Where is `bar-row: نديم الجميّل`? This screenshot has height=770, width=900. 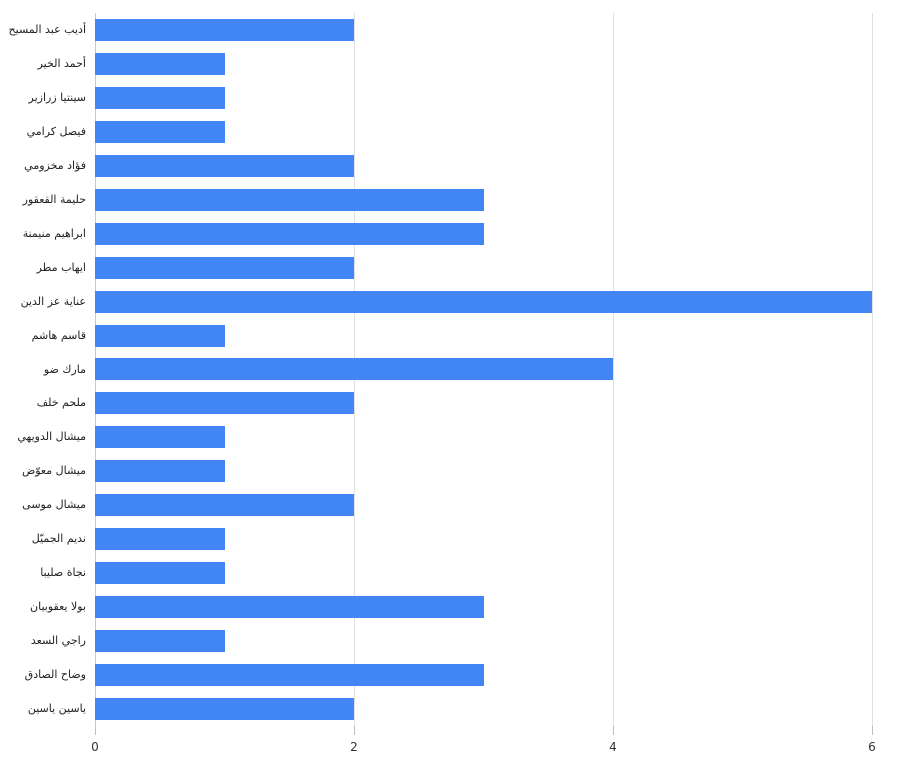
bar-row: نديم الجميّل is located at coordinates (450, 539).